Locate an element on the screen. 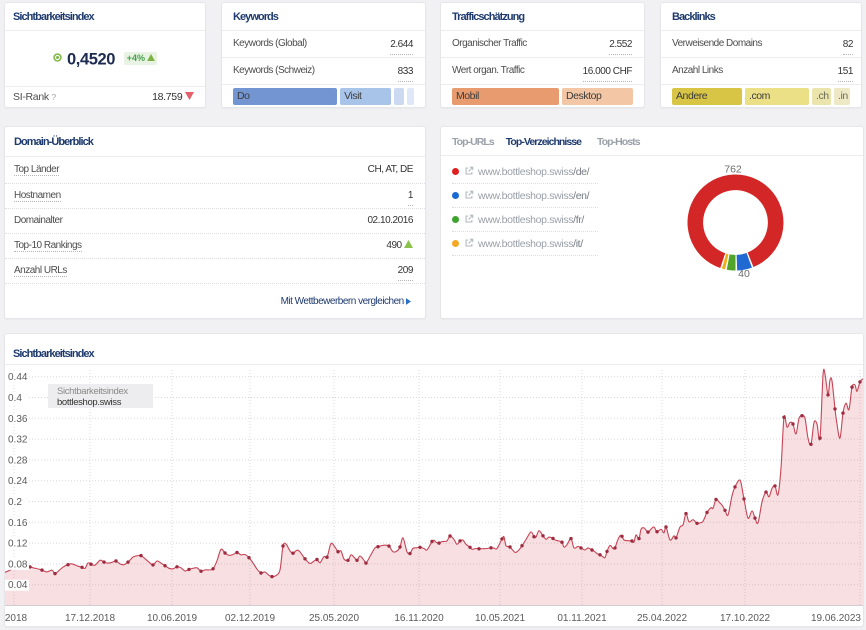  svg-text: 0.12 is located at coordinates (18, 544).